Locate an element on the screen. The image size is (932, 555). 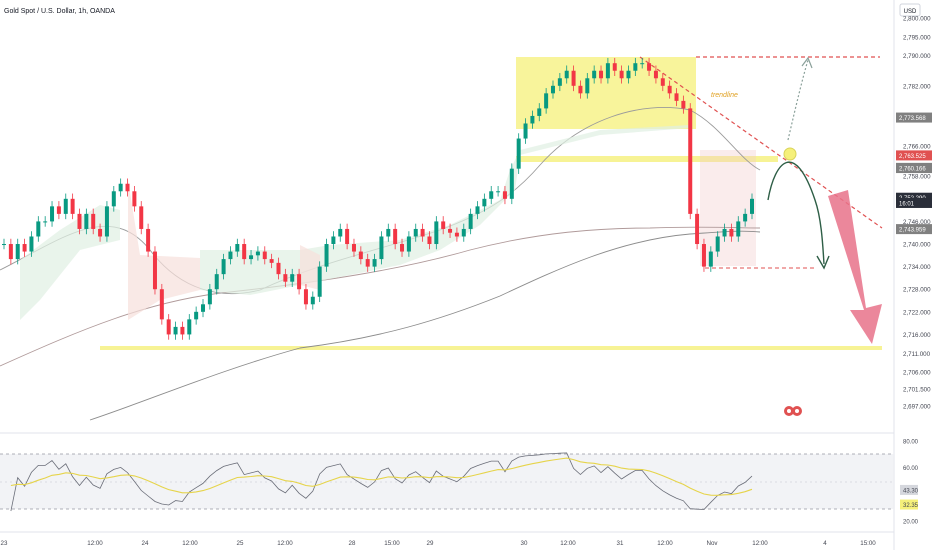
trend-band-left is located at coordinates (70, 262).